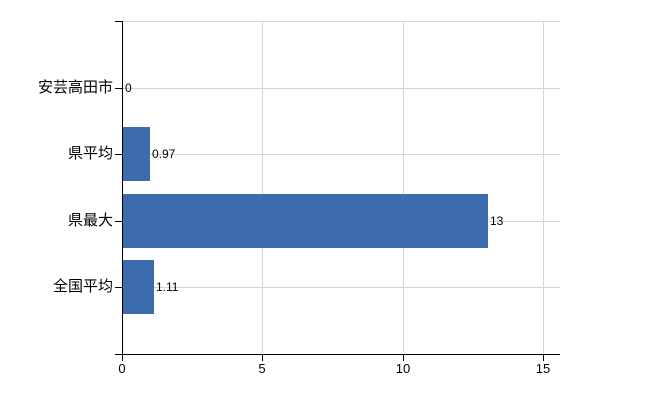 The height and width of the screenshot is (400, 650). What do you see at coordinates (341, 354) in the screenshot?
I see `x-axis-line` at bounding box center [341, 354].